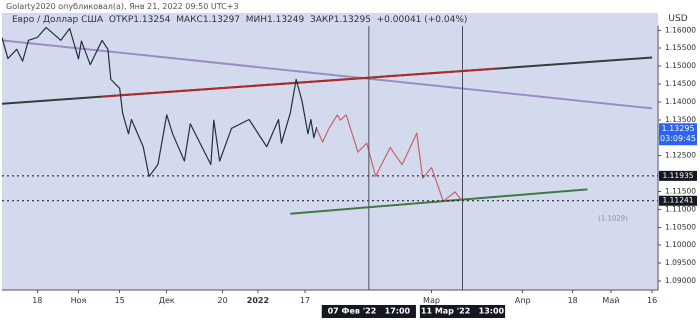  Describe the element at coordinates (166, 300) in the screenshot. I see `x-tick-label: Дек` at that location.